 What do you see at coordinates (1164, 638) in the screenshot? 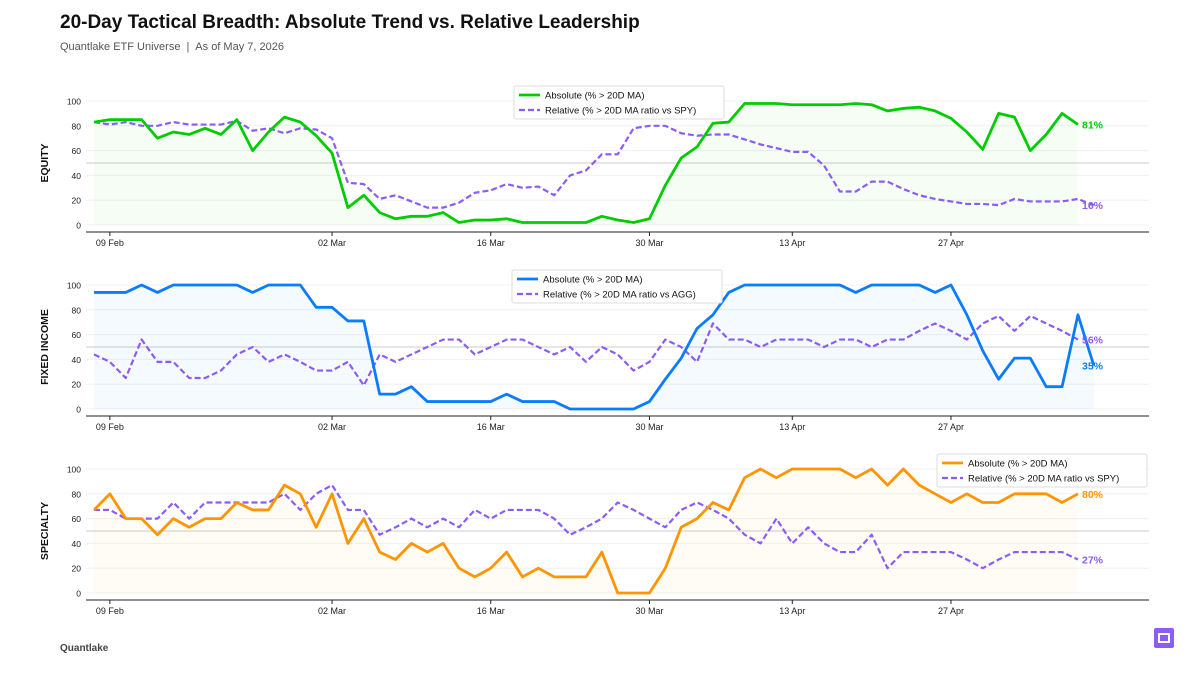
I see `logo-icon` at bounding box center [1164, 638].